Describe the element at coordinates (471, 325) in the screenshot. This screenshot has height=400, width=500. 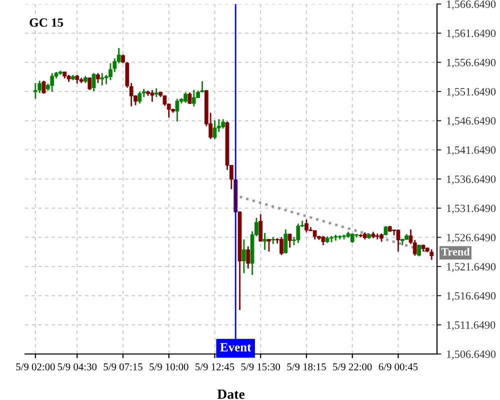
I see `y-tick-label: 1,511.6490` at that location.